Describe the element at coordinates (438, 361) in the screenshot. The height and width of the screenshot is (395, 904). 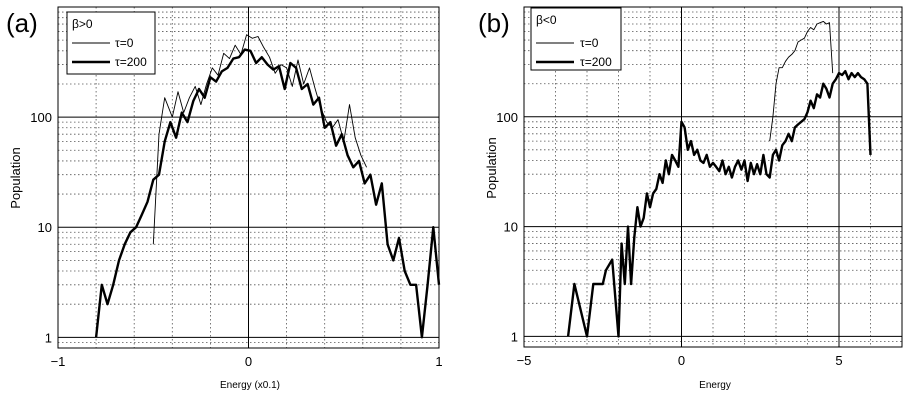
I see `chart-a-x-tick-label: 1` at that location.